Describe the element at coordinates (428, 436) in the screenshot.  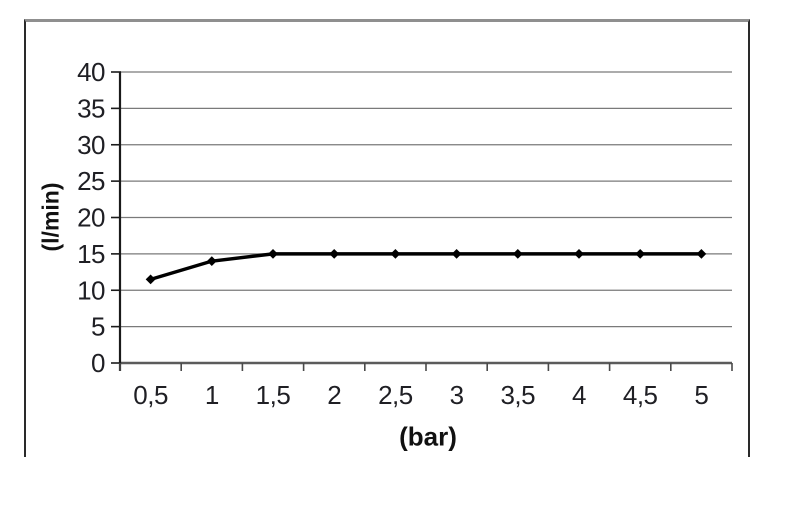
I see `x-axis-title: (bar)` at that location.